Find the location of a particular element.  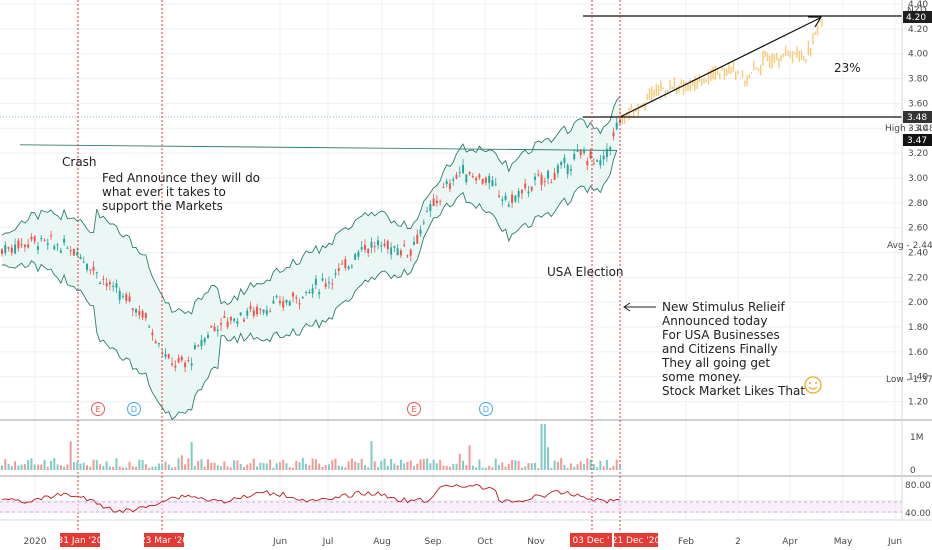

rsi-tick: 40.00 is located at coordinates (918, 514).